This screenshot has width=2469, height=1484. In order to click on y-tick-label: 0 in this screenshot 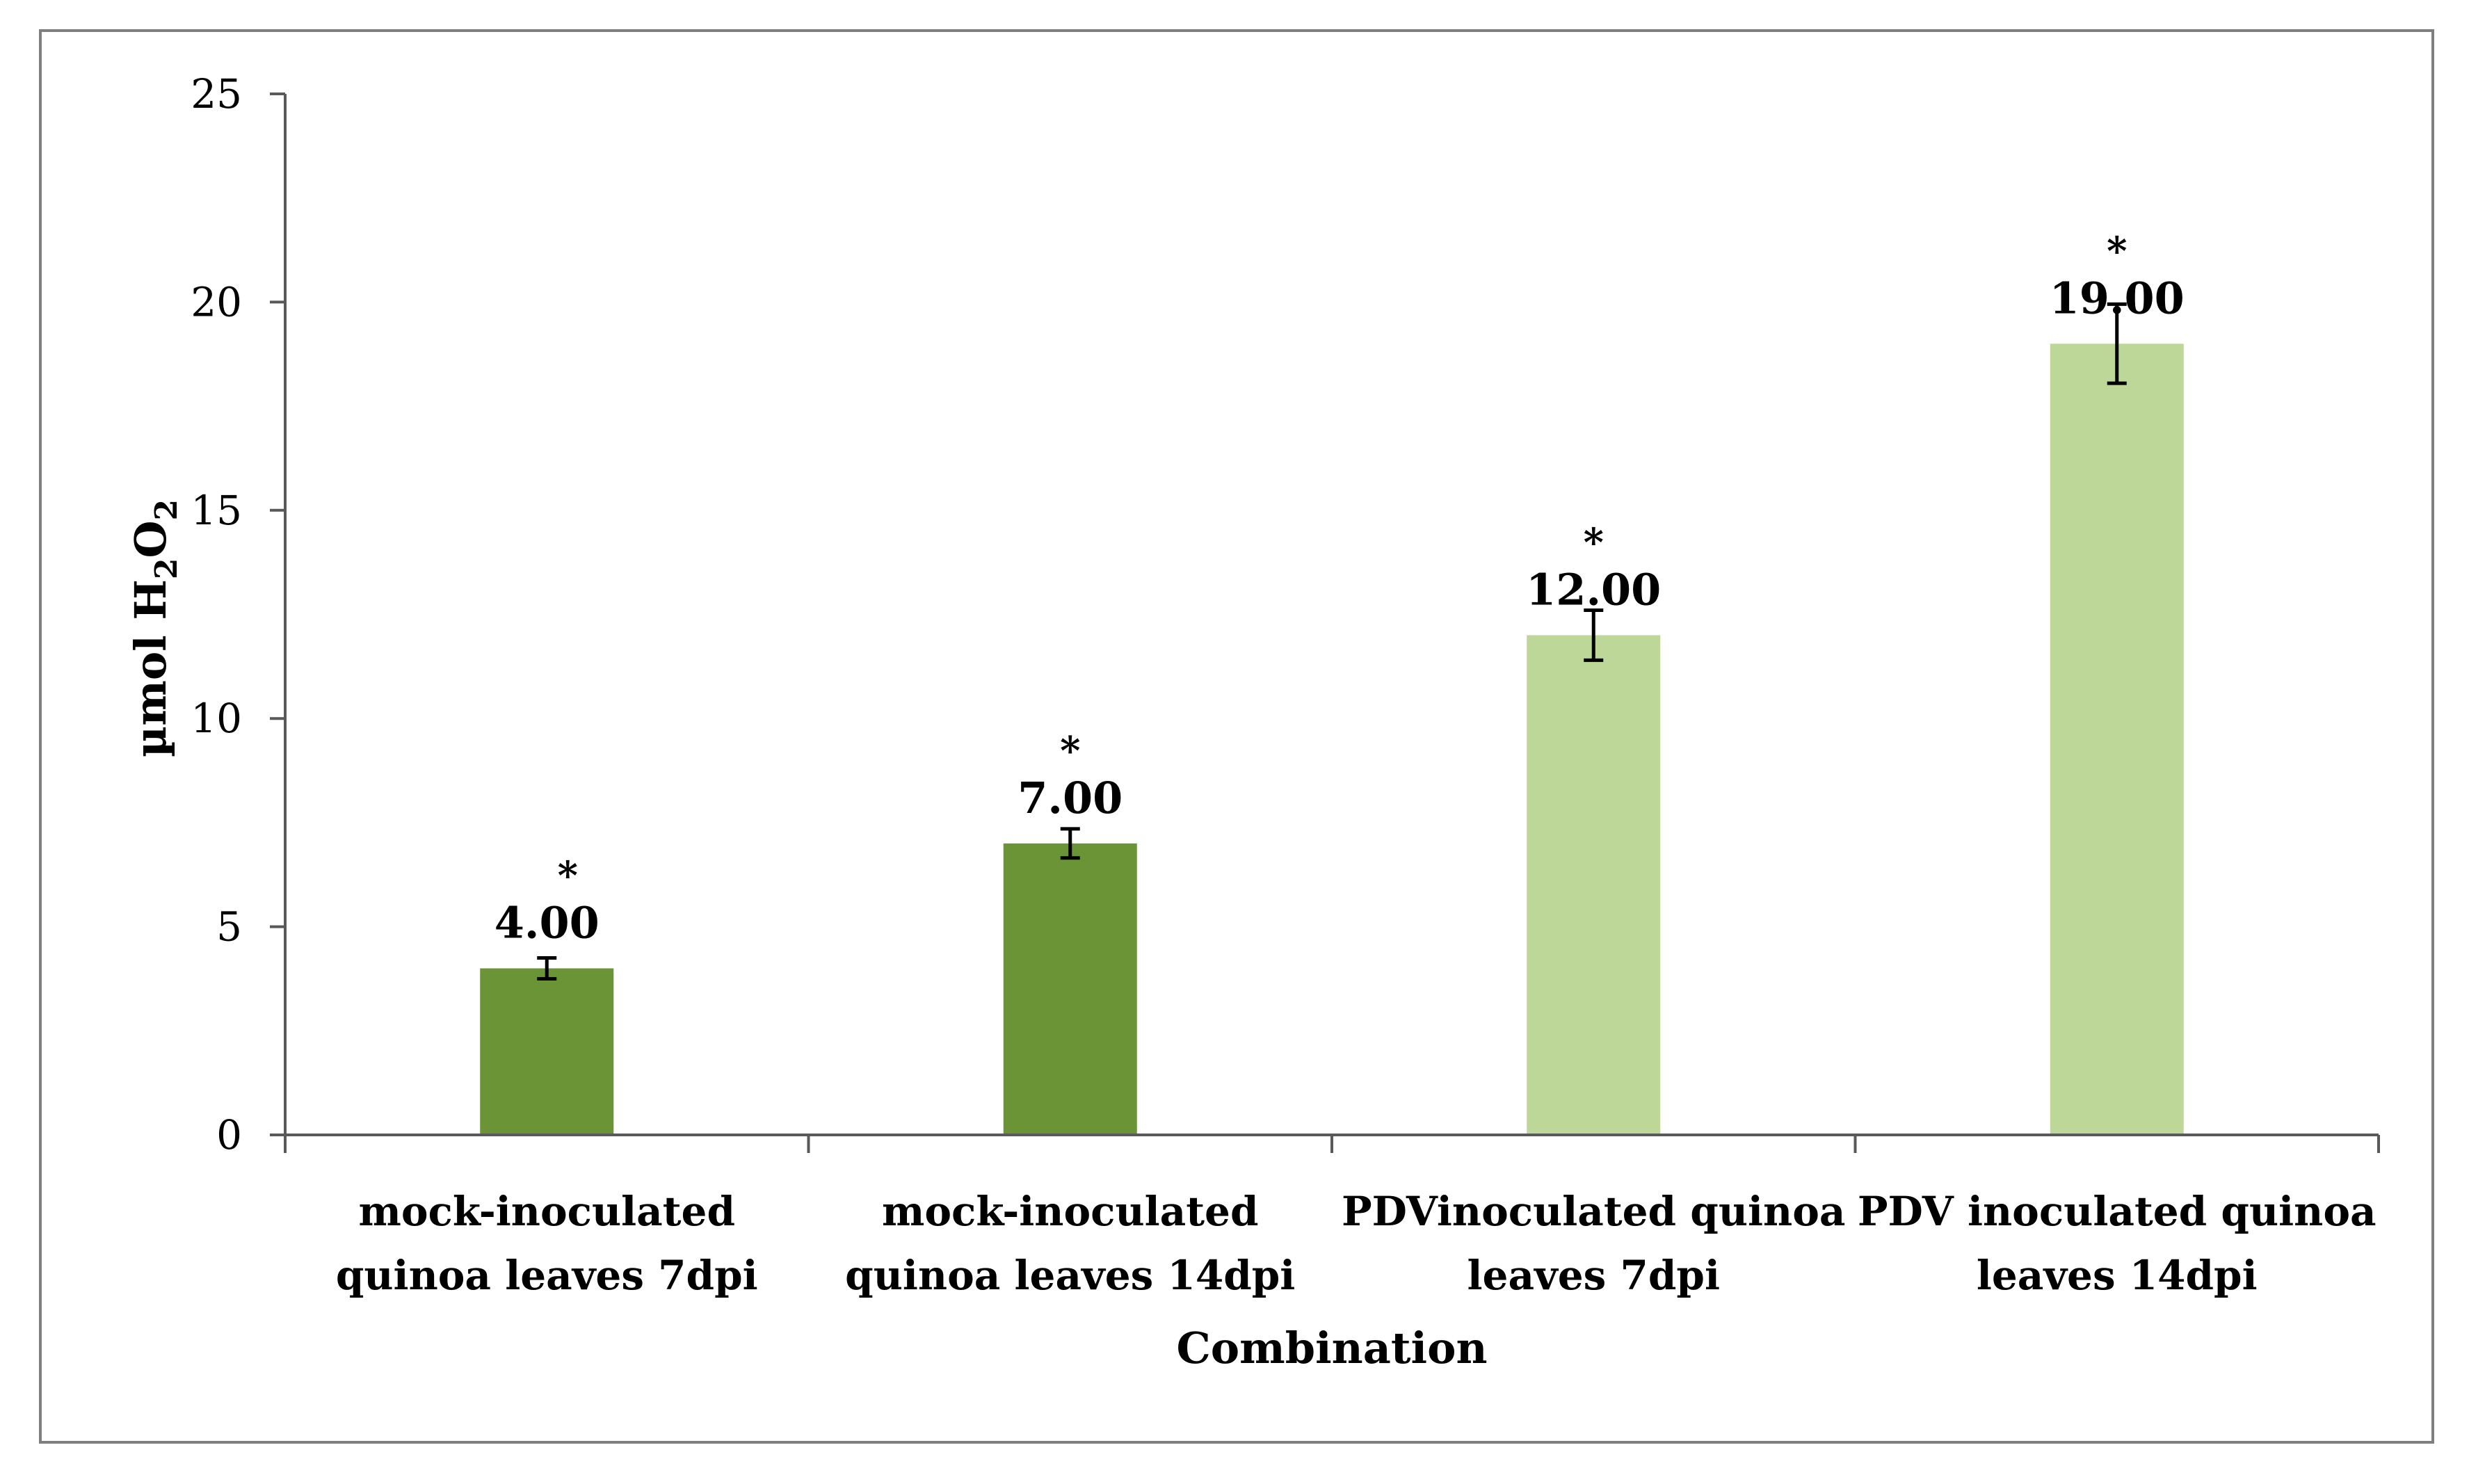, I will do `click(229, 1135)`.